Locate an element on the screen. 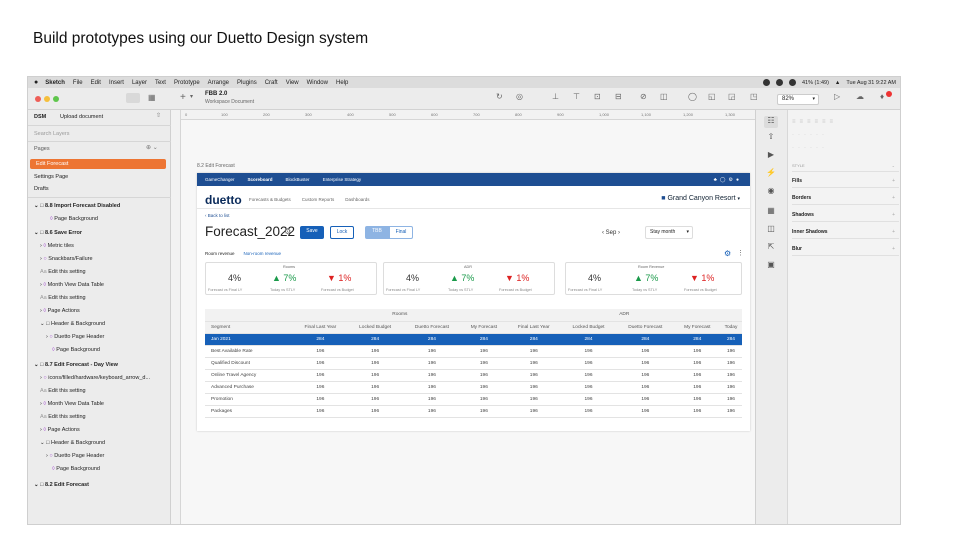  battery-status: 41% (1:49) is located at coordinates (815, 82).